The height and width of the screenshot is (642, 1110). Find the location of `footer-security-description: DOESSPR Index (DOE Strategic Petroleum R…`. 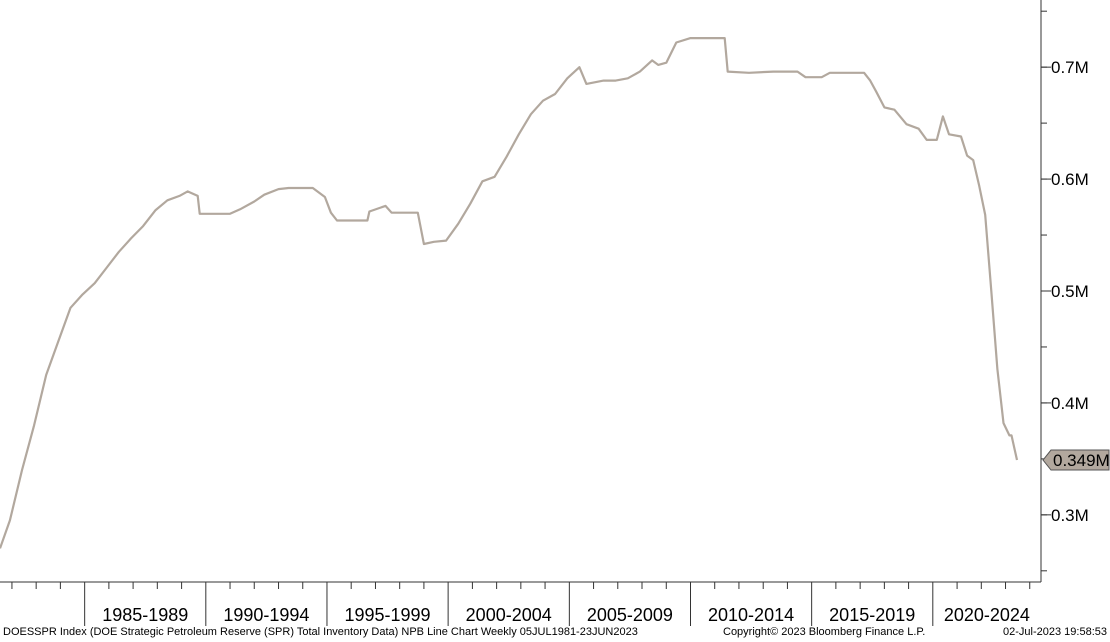

footer-security-description: DOESSPR Index (DOE Strategic Petroleum R… is located at coordinates (320, 632).